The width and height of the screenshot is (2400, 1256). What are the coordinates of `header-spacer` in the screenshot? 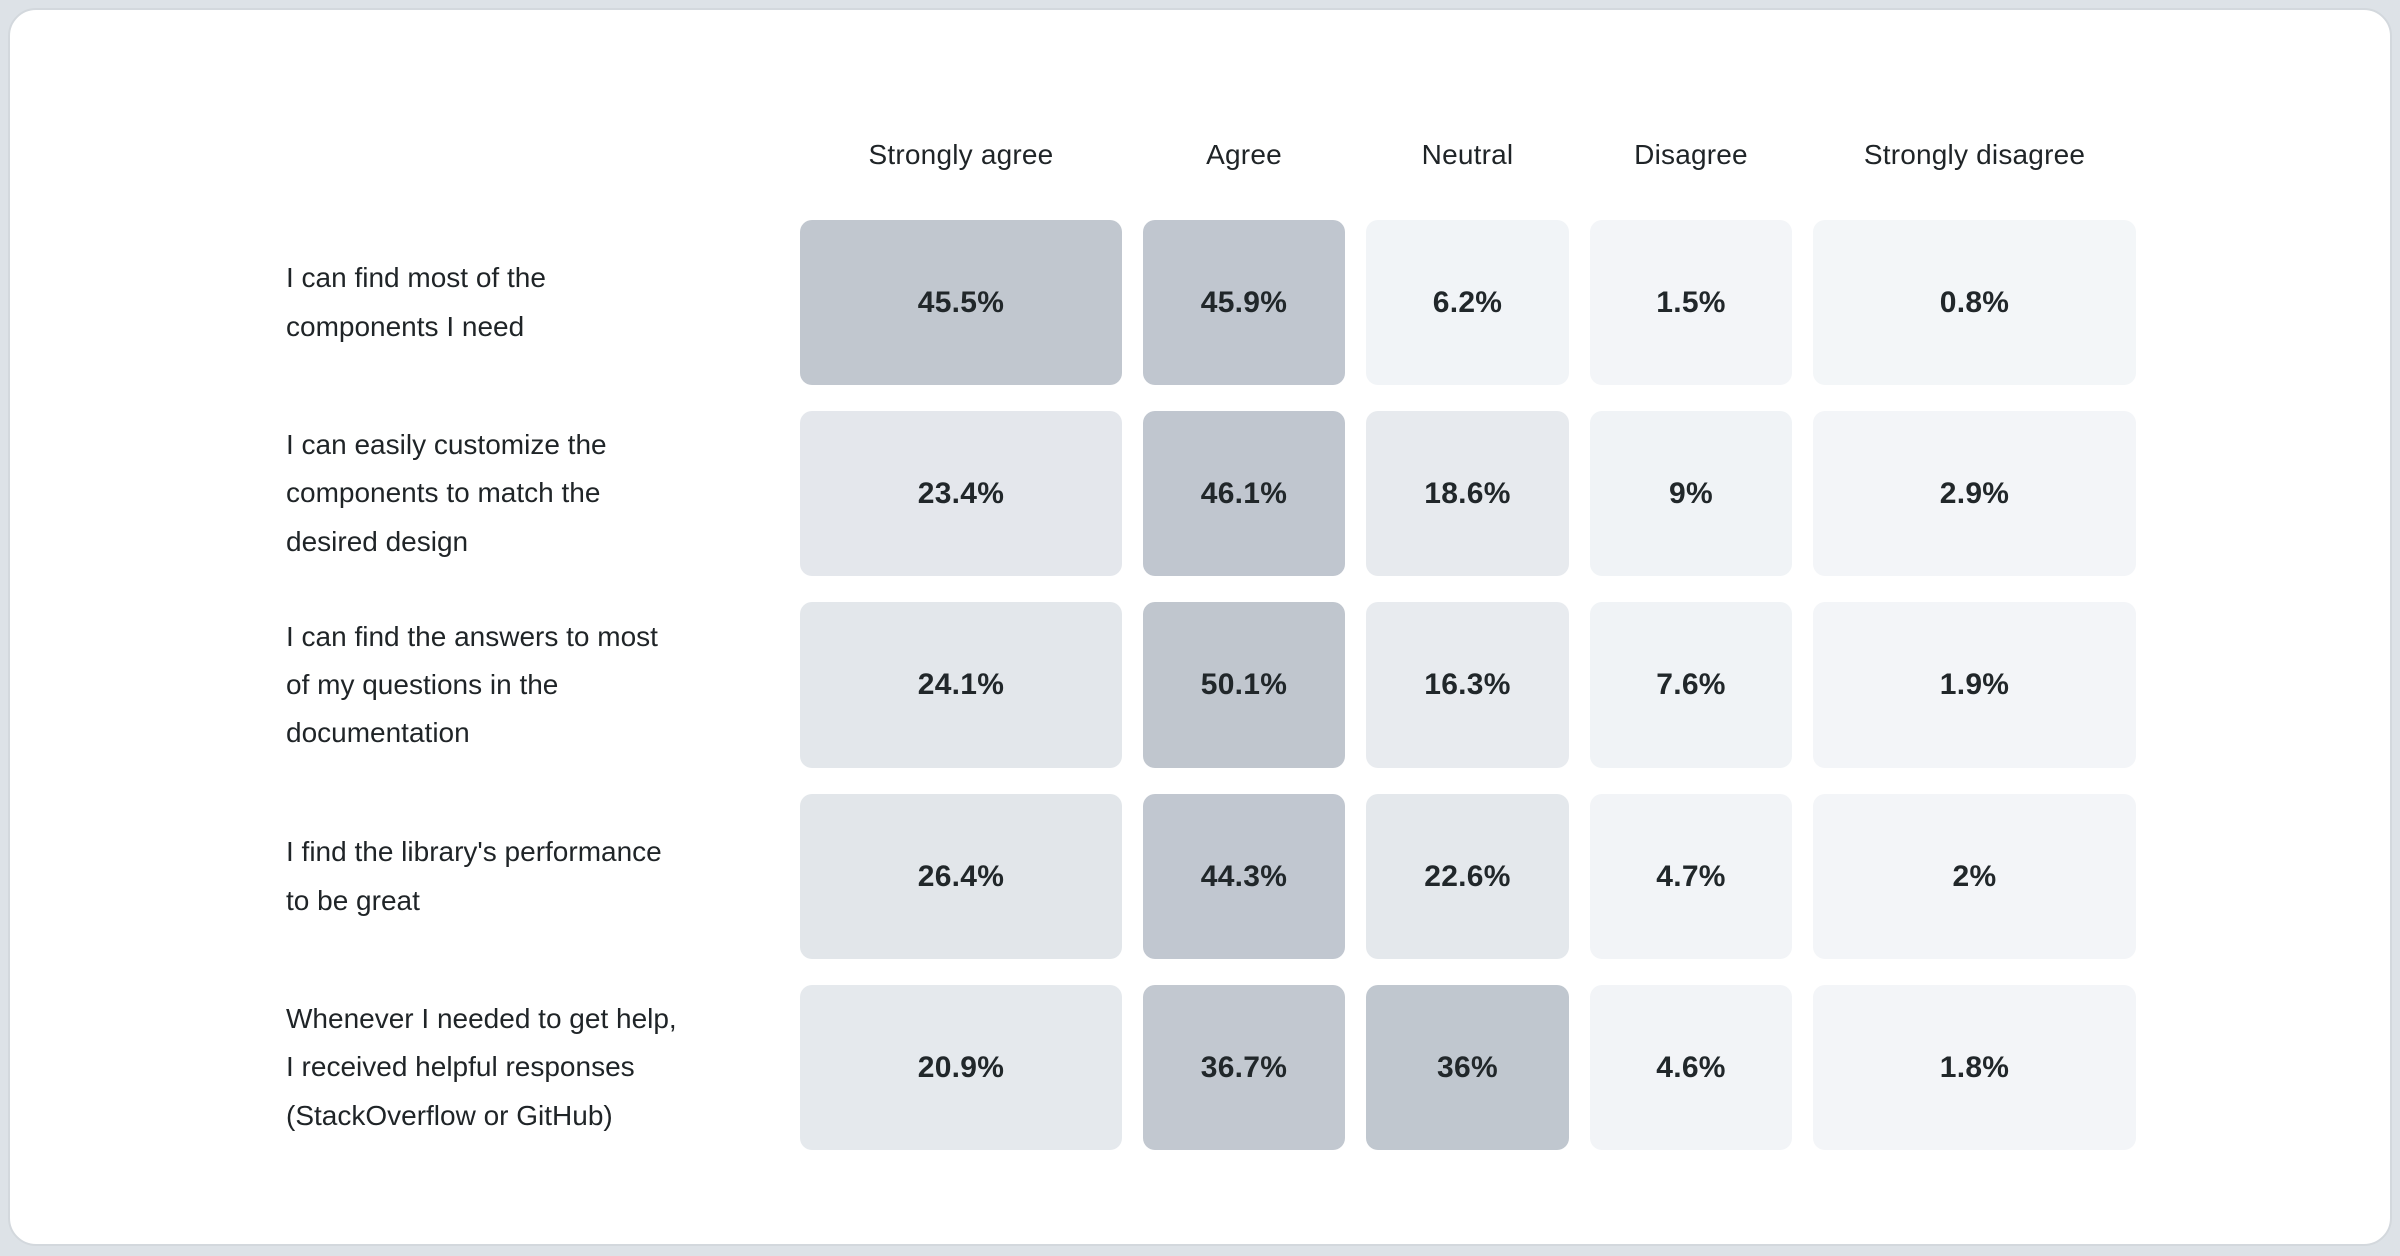 It's located at (532, 154).